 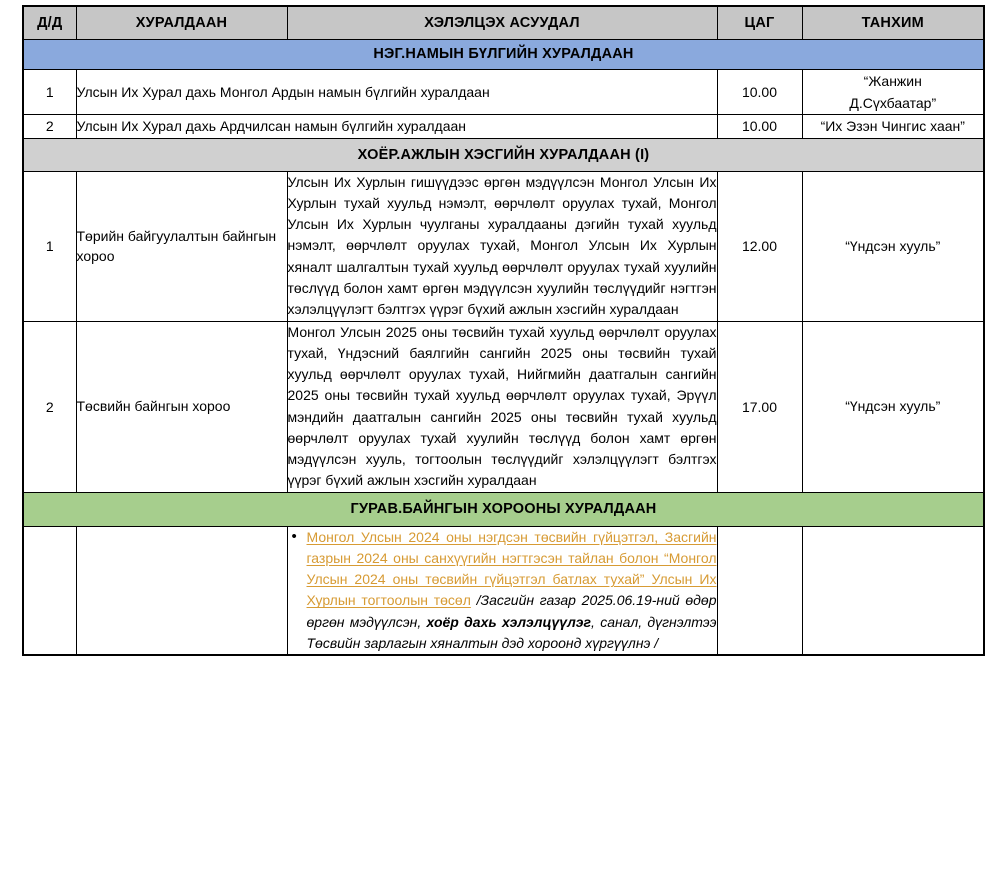 What do you see at coordinates (49, 22) in the screenshot?
I see `col-header-dd: Д/Д` at bounding box center [49, 22].